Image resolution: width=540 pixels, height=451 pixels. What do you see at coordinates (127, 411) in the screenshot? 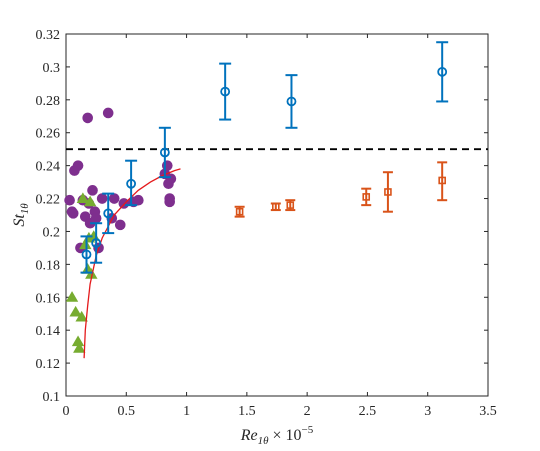
I see `x-tick-label: 0.5` at bounding box center [127, 411].